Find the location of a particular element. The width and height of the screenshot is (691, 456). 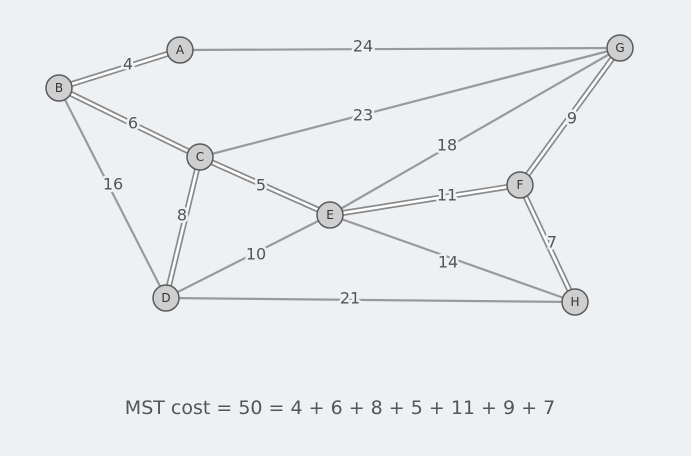

weight-label-c-e: 5 is located at coordinates (261, 185).